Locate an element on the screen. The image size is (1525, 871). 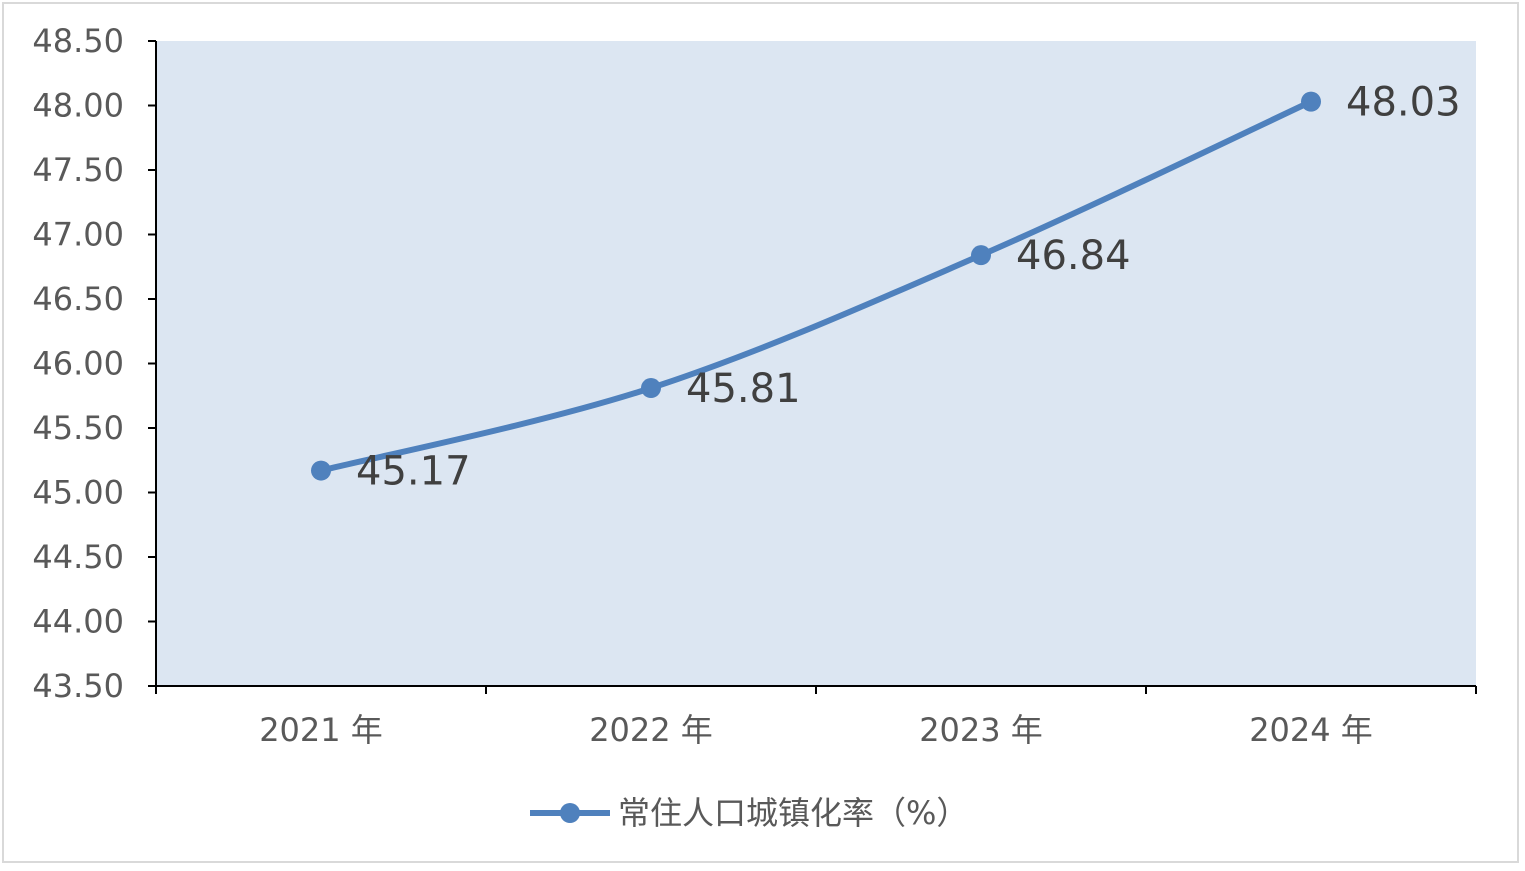
y-tick-label: 46.00 is located at coordinates (78, 364).